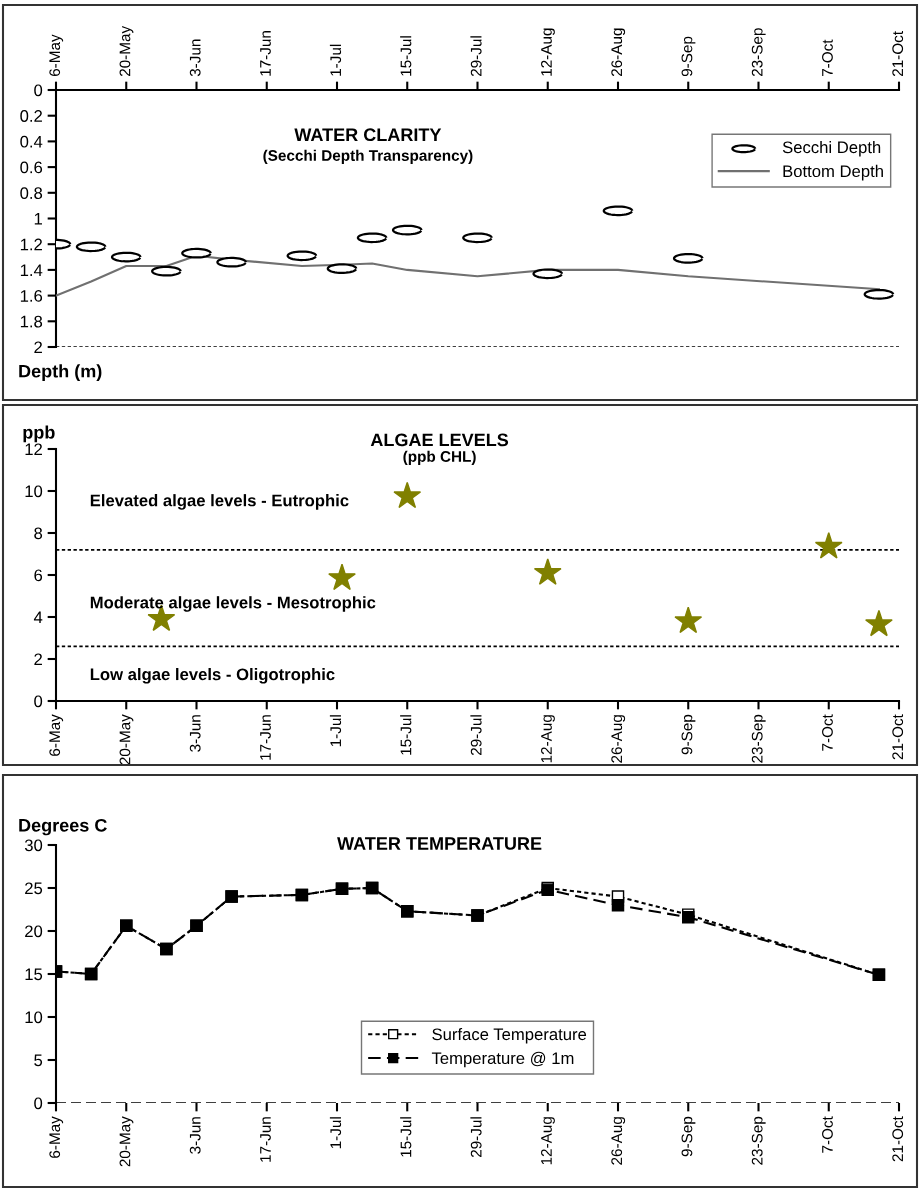  What do you see at coordinates (31, 270) in the screenshot?
I see `y-tick-label: 1.4` at bounding box center [31, 270].